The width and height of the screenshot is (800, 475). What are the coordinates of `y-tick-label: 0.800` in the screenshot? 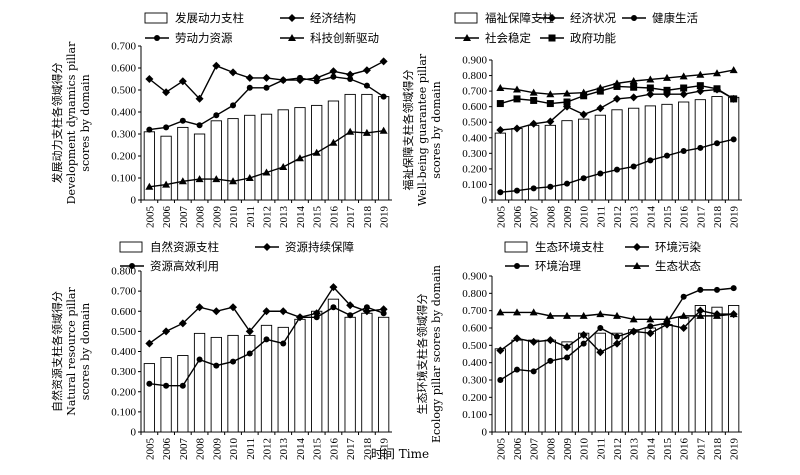 It's located at (474, 76).